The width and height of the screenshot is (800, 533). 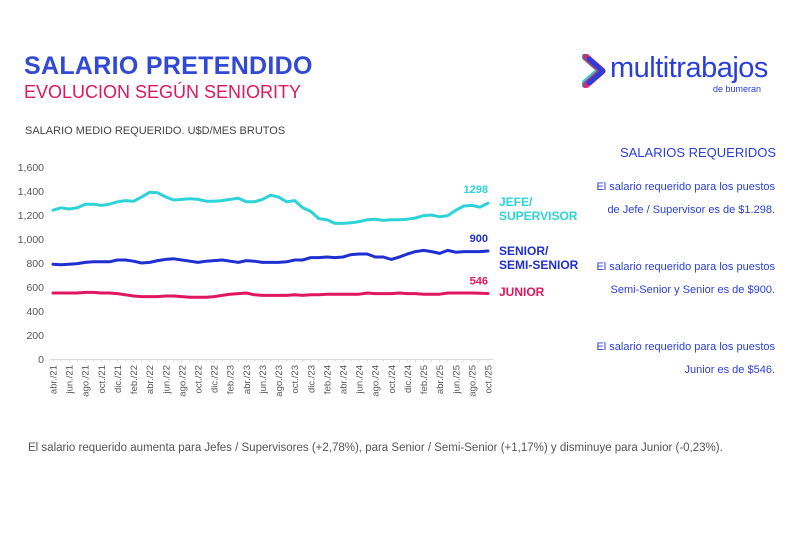 What do you see at coordinates (155, 131) in the screenshot?
I see `chart-unit-note: SALARIO MEDIO REQUERIDO. U$D/MES BRUTOS` at bounding box center [155, 131].